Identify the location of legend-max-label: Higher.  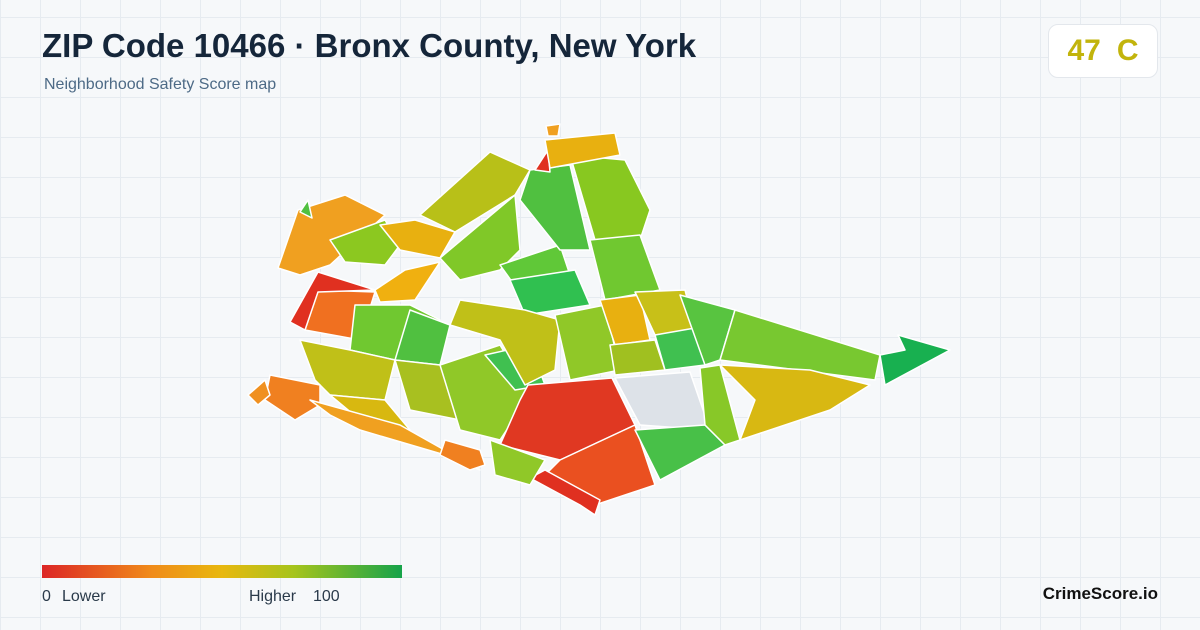
(273, 596).